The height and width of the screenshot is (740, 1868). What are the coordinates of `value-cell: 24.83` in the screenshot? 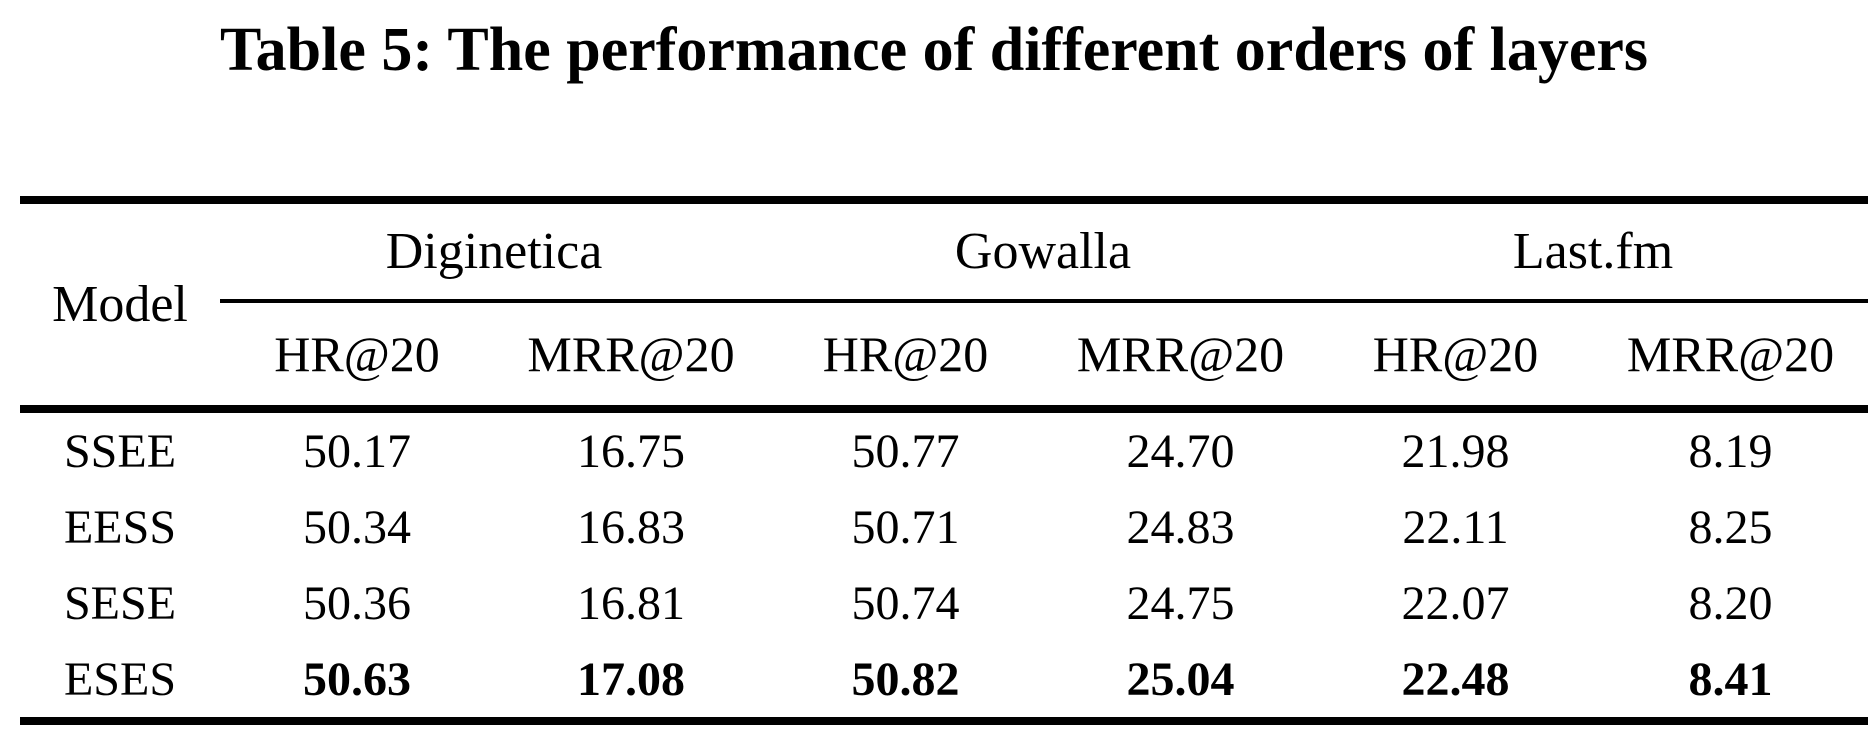 It's located at (1180, 527).